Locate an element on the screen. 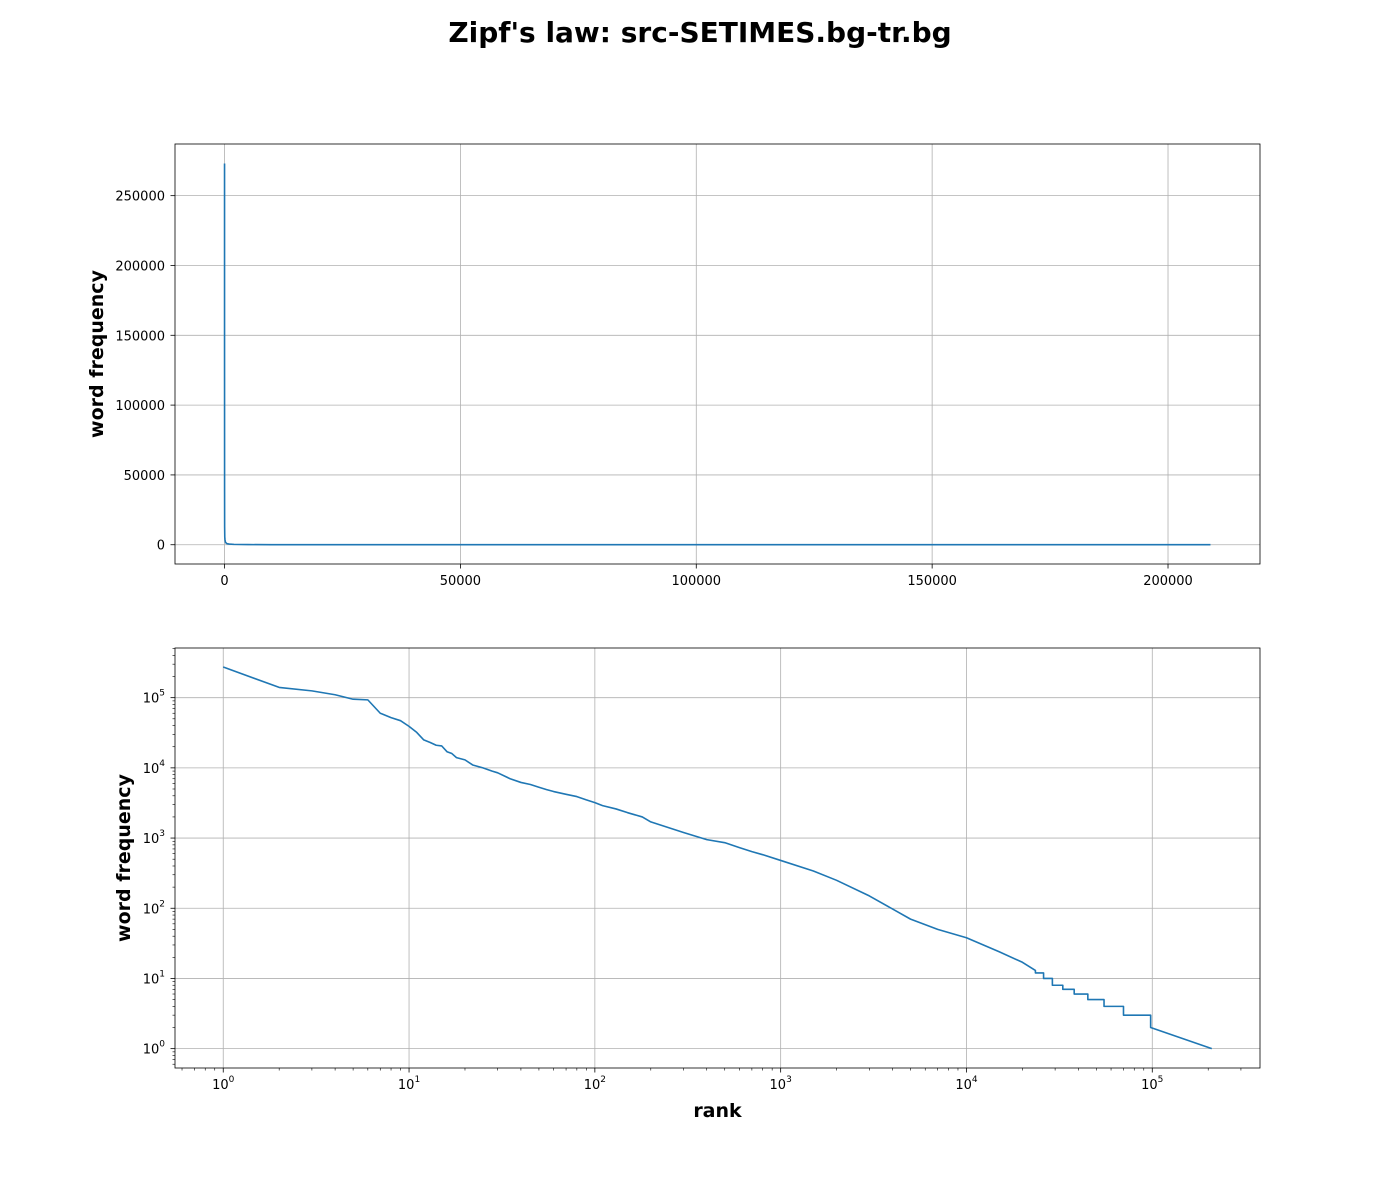 Image resolution: width=1400 pixels, height=1200 pixels. log-y-tick-label-4: 10⁴ is located at coordinates (154, 768).